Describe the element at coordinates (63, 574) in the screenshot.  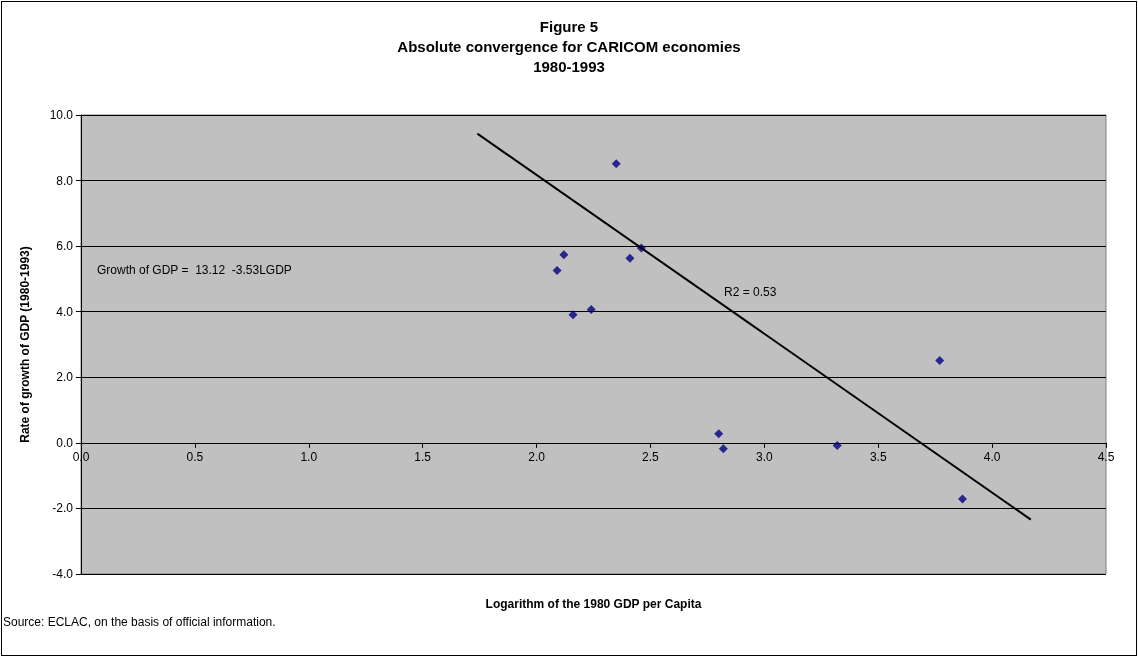
I see `y-tick-label: -4.0` at that location.